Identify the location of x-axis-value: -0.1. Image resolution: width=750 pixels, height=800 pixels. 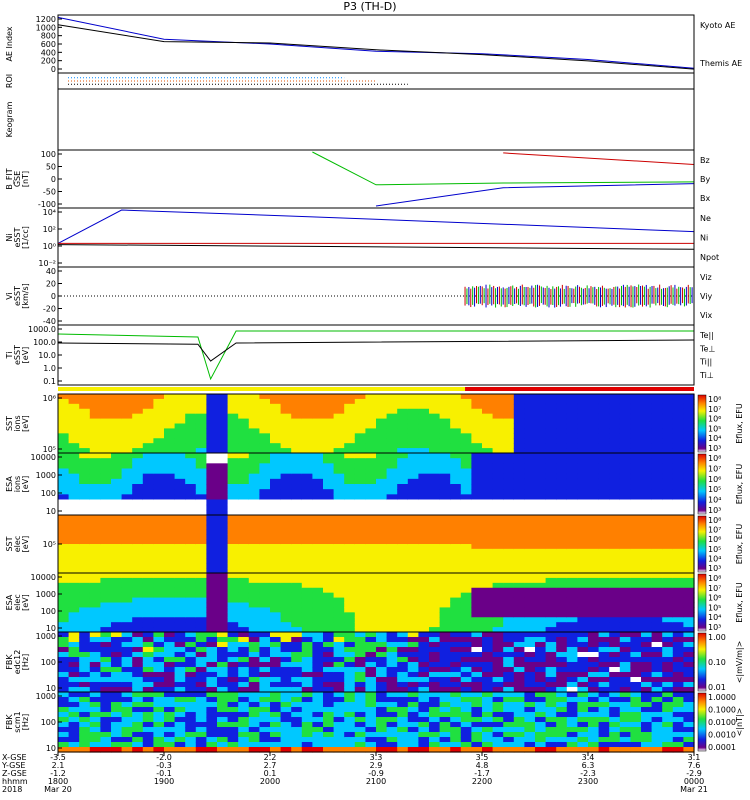
(164, 773).